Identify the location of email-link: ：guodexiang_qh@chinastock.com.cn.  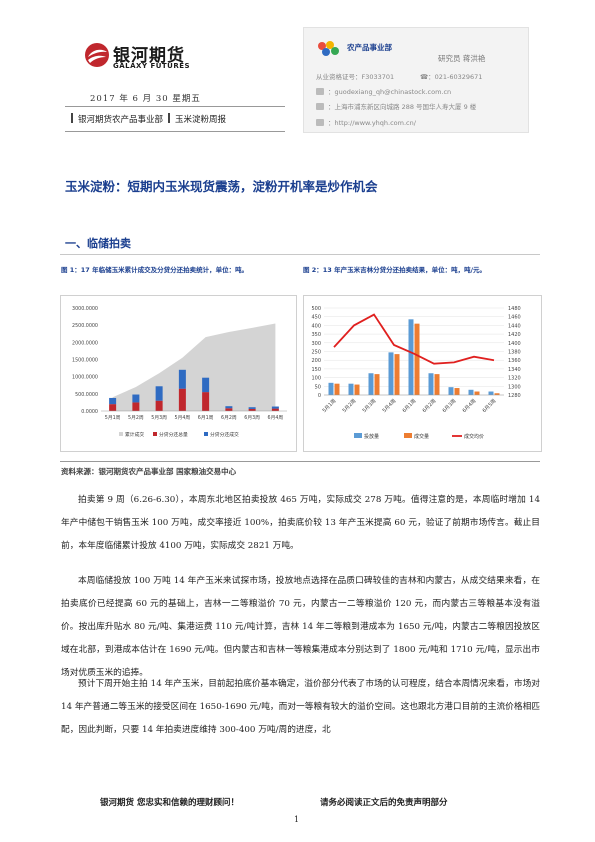
(390, 92).